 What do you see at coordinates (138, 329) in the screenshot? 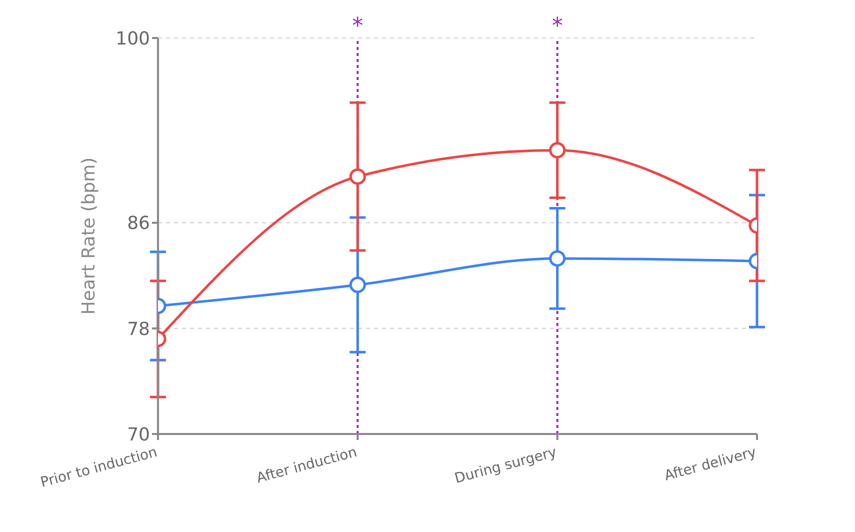
I see `y-tick-label: 78` at bounding box center [138, 329].